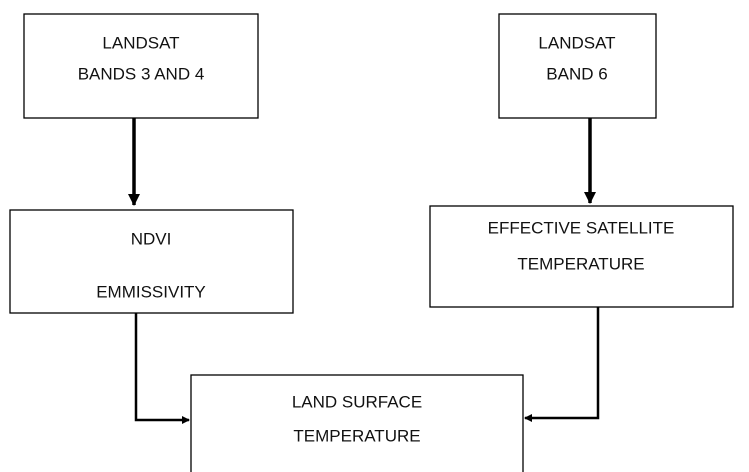 This screenshot has height=472, width=749. What do you see at coordinates (151, 238) in the screenshot?
I see `node-label: NDVI` at bounding box center [151, 238].